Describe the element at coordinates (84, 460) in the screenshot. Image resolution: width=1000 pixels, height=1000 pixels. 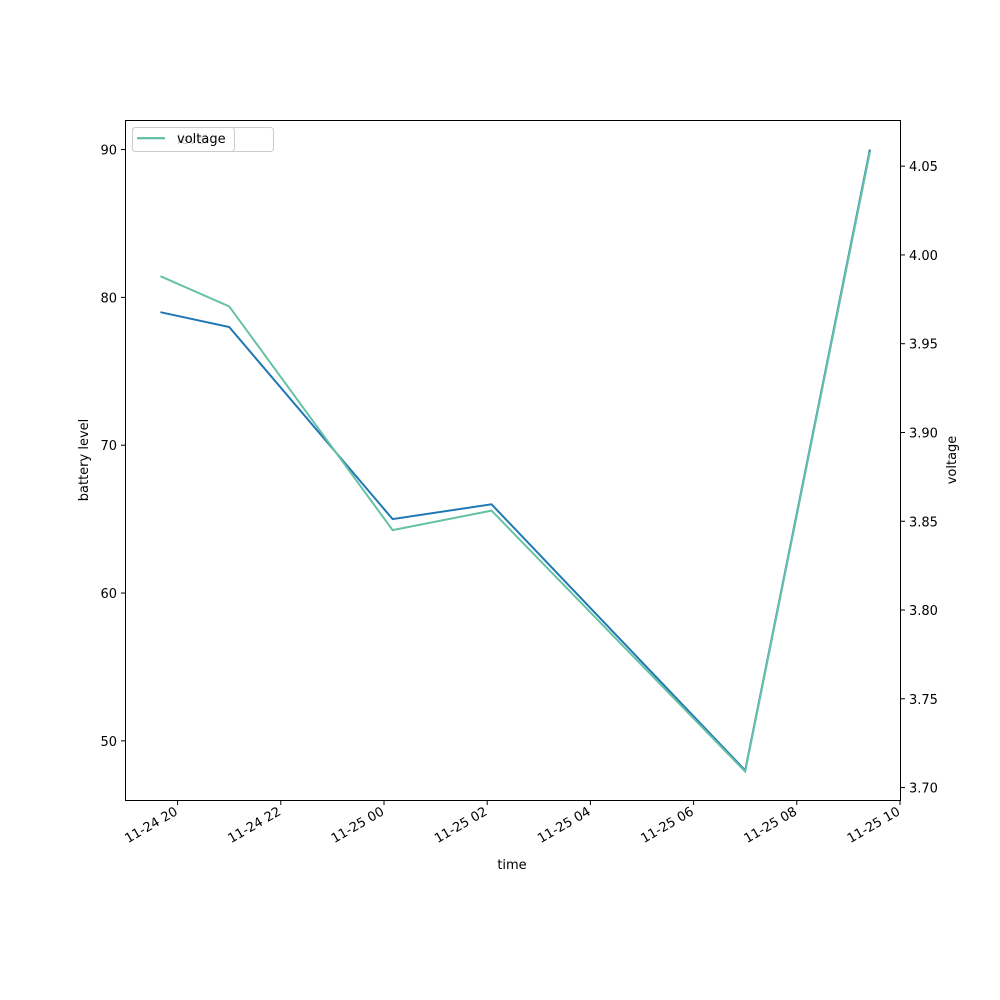
I see `y-axis-left-label: battery level` at that location.